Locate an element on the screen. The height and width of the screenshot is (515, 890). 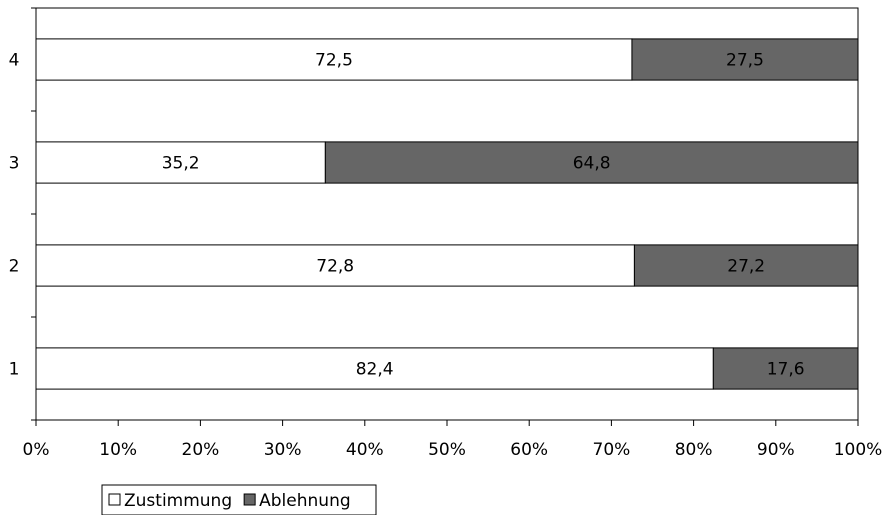
legend: Zustimmung Ablehnung is located at coordinates (239, 499).